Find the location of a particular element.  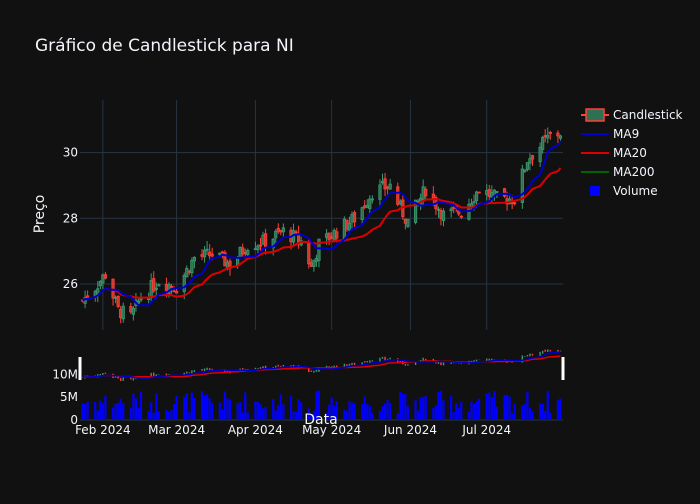

slider-handle-right is located at coordinates (563, 368).